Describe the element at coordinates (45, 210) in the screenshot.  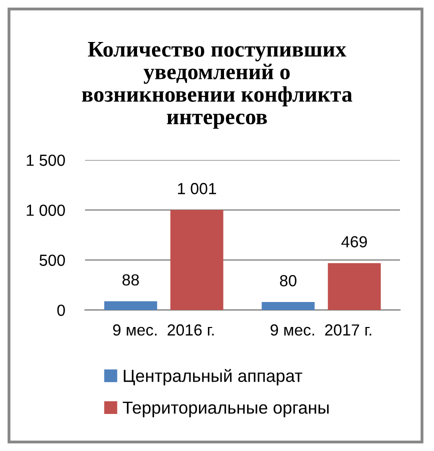
I see `y-tick-label: 1 000` at that location.